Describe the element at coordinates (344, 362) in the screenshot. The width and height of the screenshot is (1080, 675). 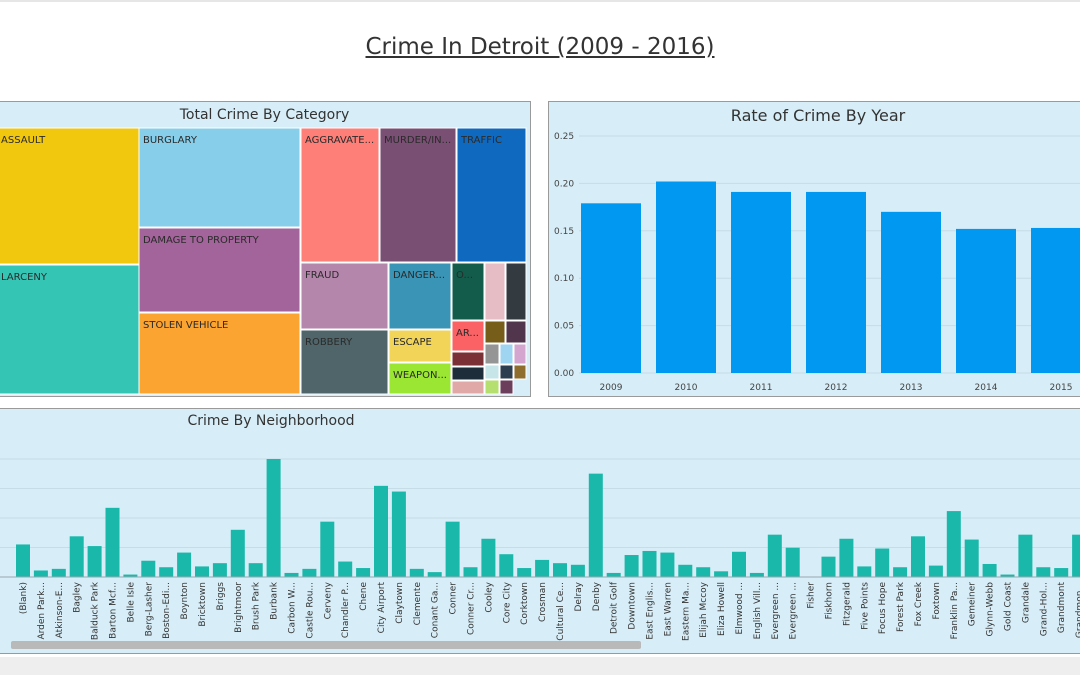
I see `treemap-tile: ROBBERY` at that location.